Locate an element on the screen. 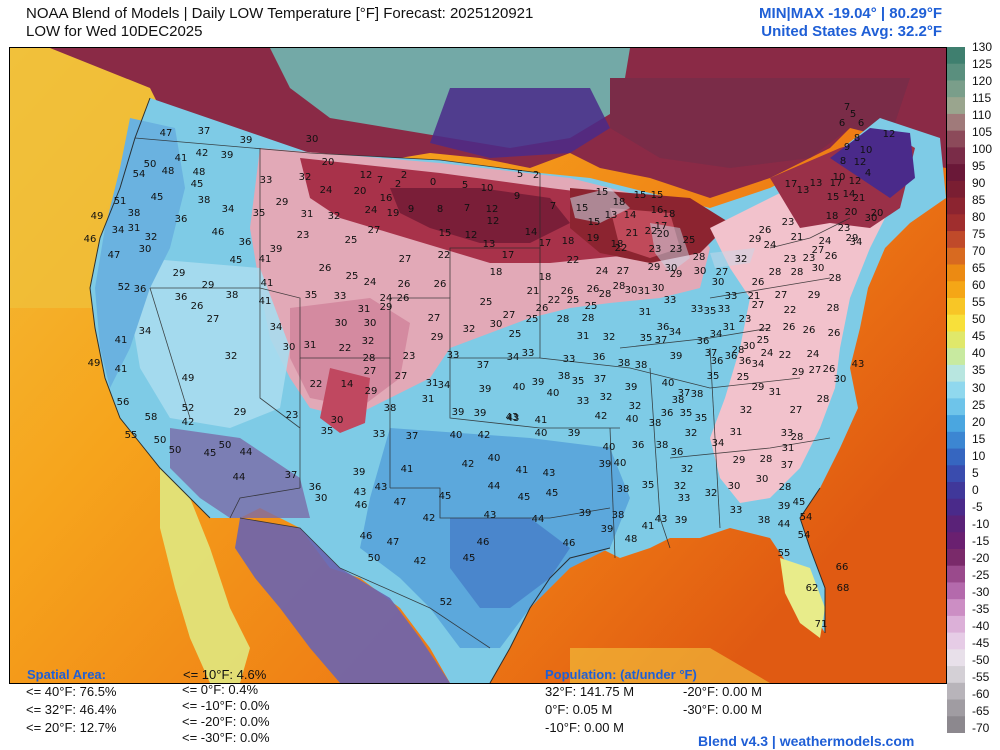 The image size is (1000, 750). temperature-point-label: 17 is located at coordinates (791, 184).